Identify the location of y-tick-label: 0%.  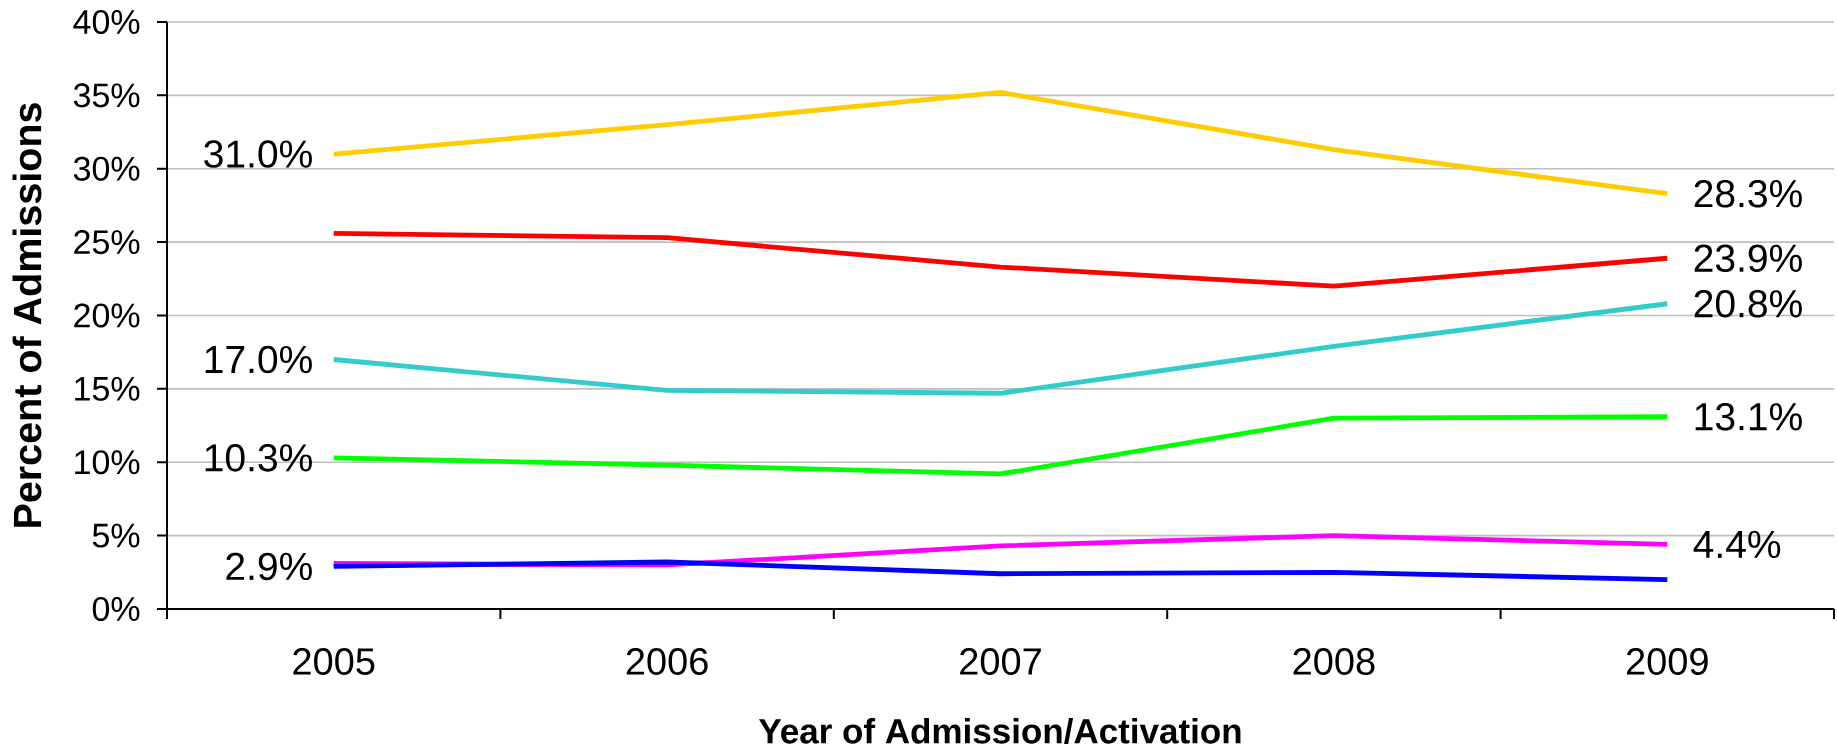
(116, 609).